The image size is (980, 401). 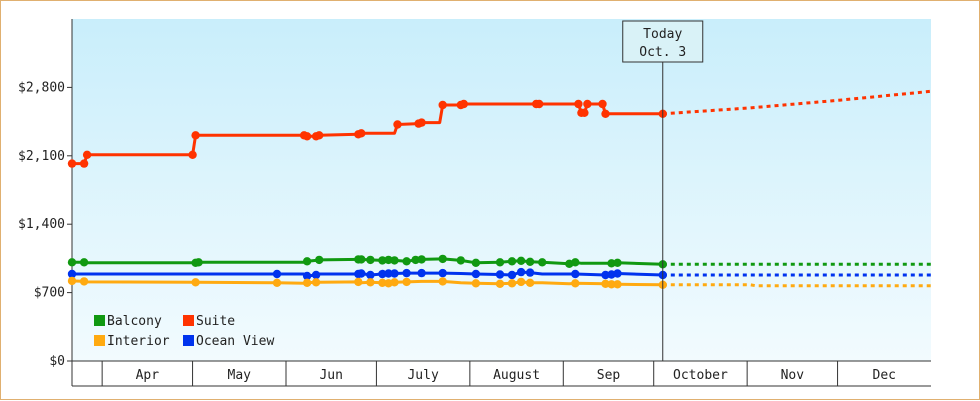 What do you see at coordinates (184, 331) in the screenshot?
I see `legend: Balcony Suite Interior Ocean View` at bounding box center [184, 331].